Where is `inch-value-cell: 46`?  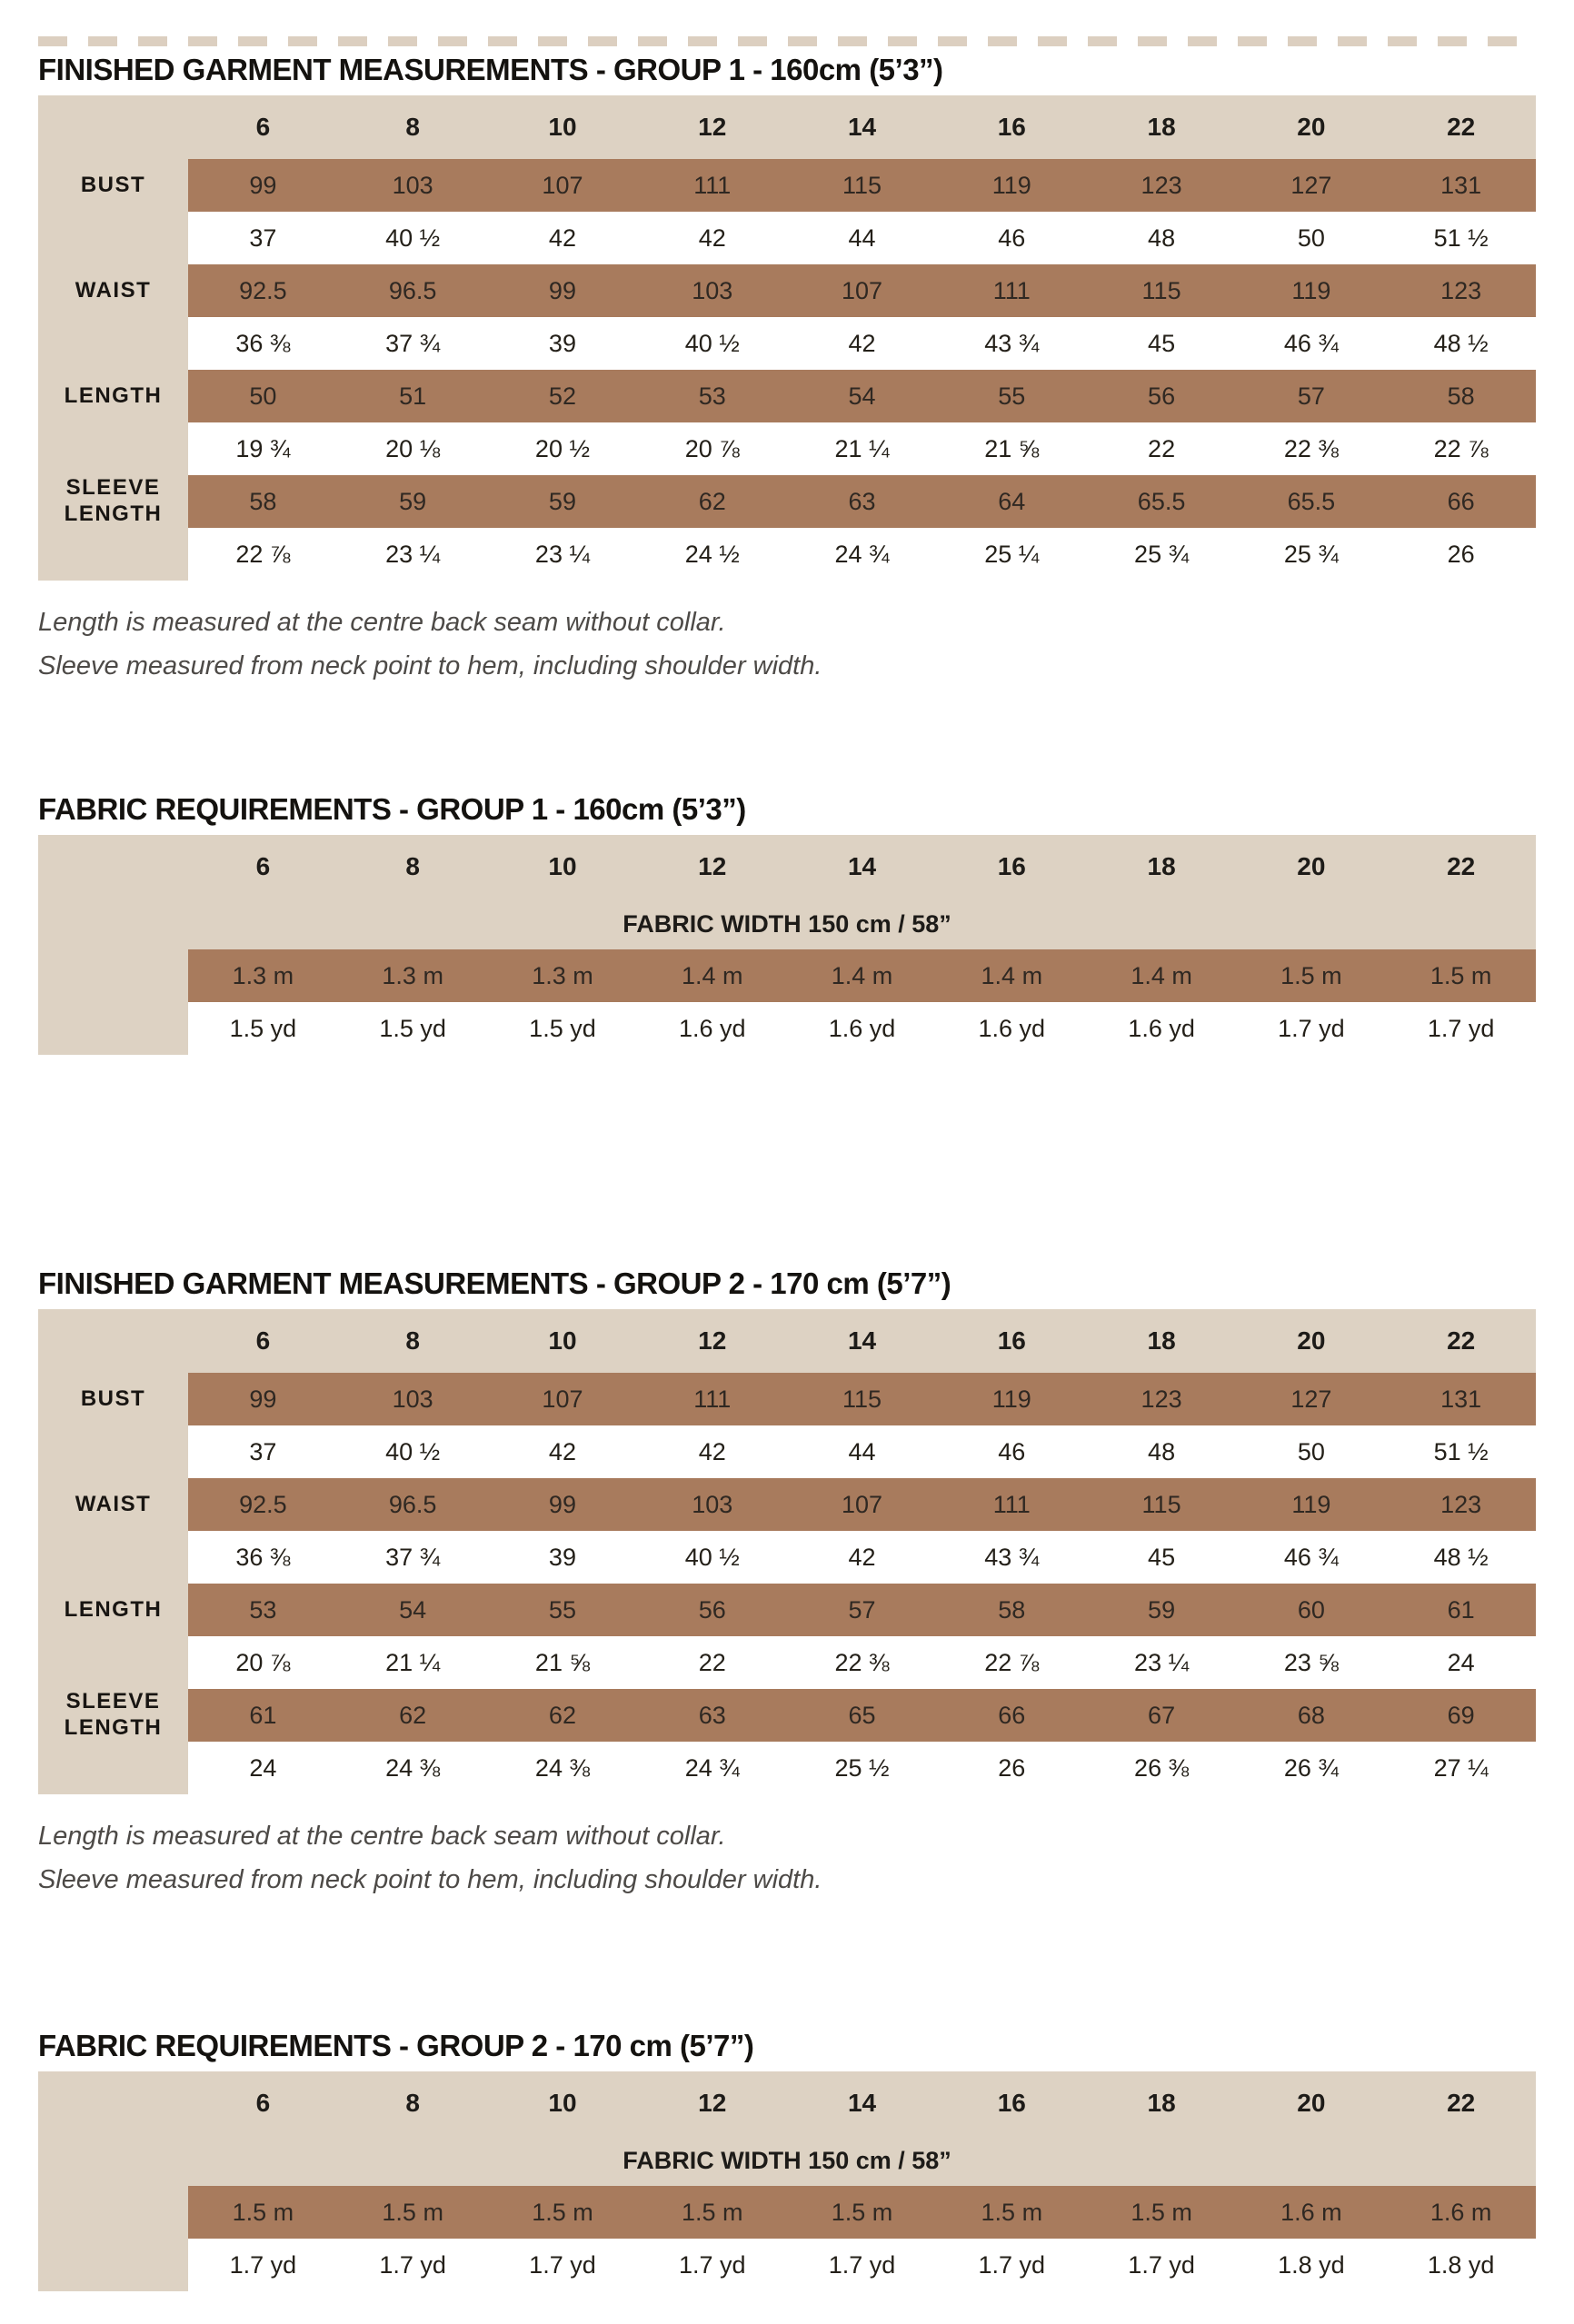 inch-value-cell: 46 is located at coordinates (1012, 1451).